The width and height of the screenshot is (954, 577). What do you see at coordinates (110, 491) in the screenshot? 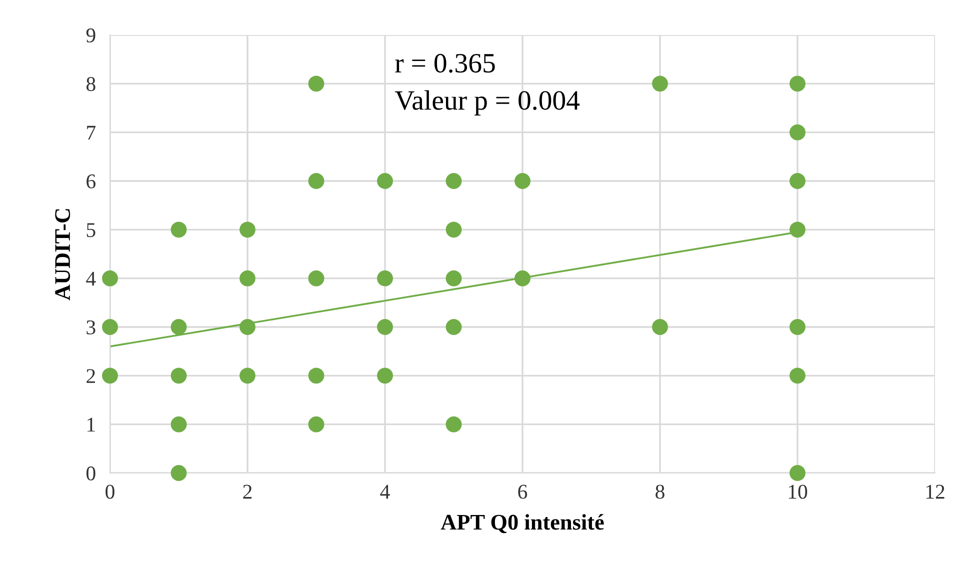
I see `x-tick-label: 0` at bounding box center [110, 491].